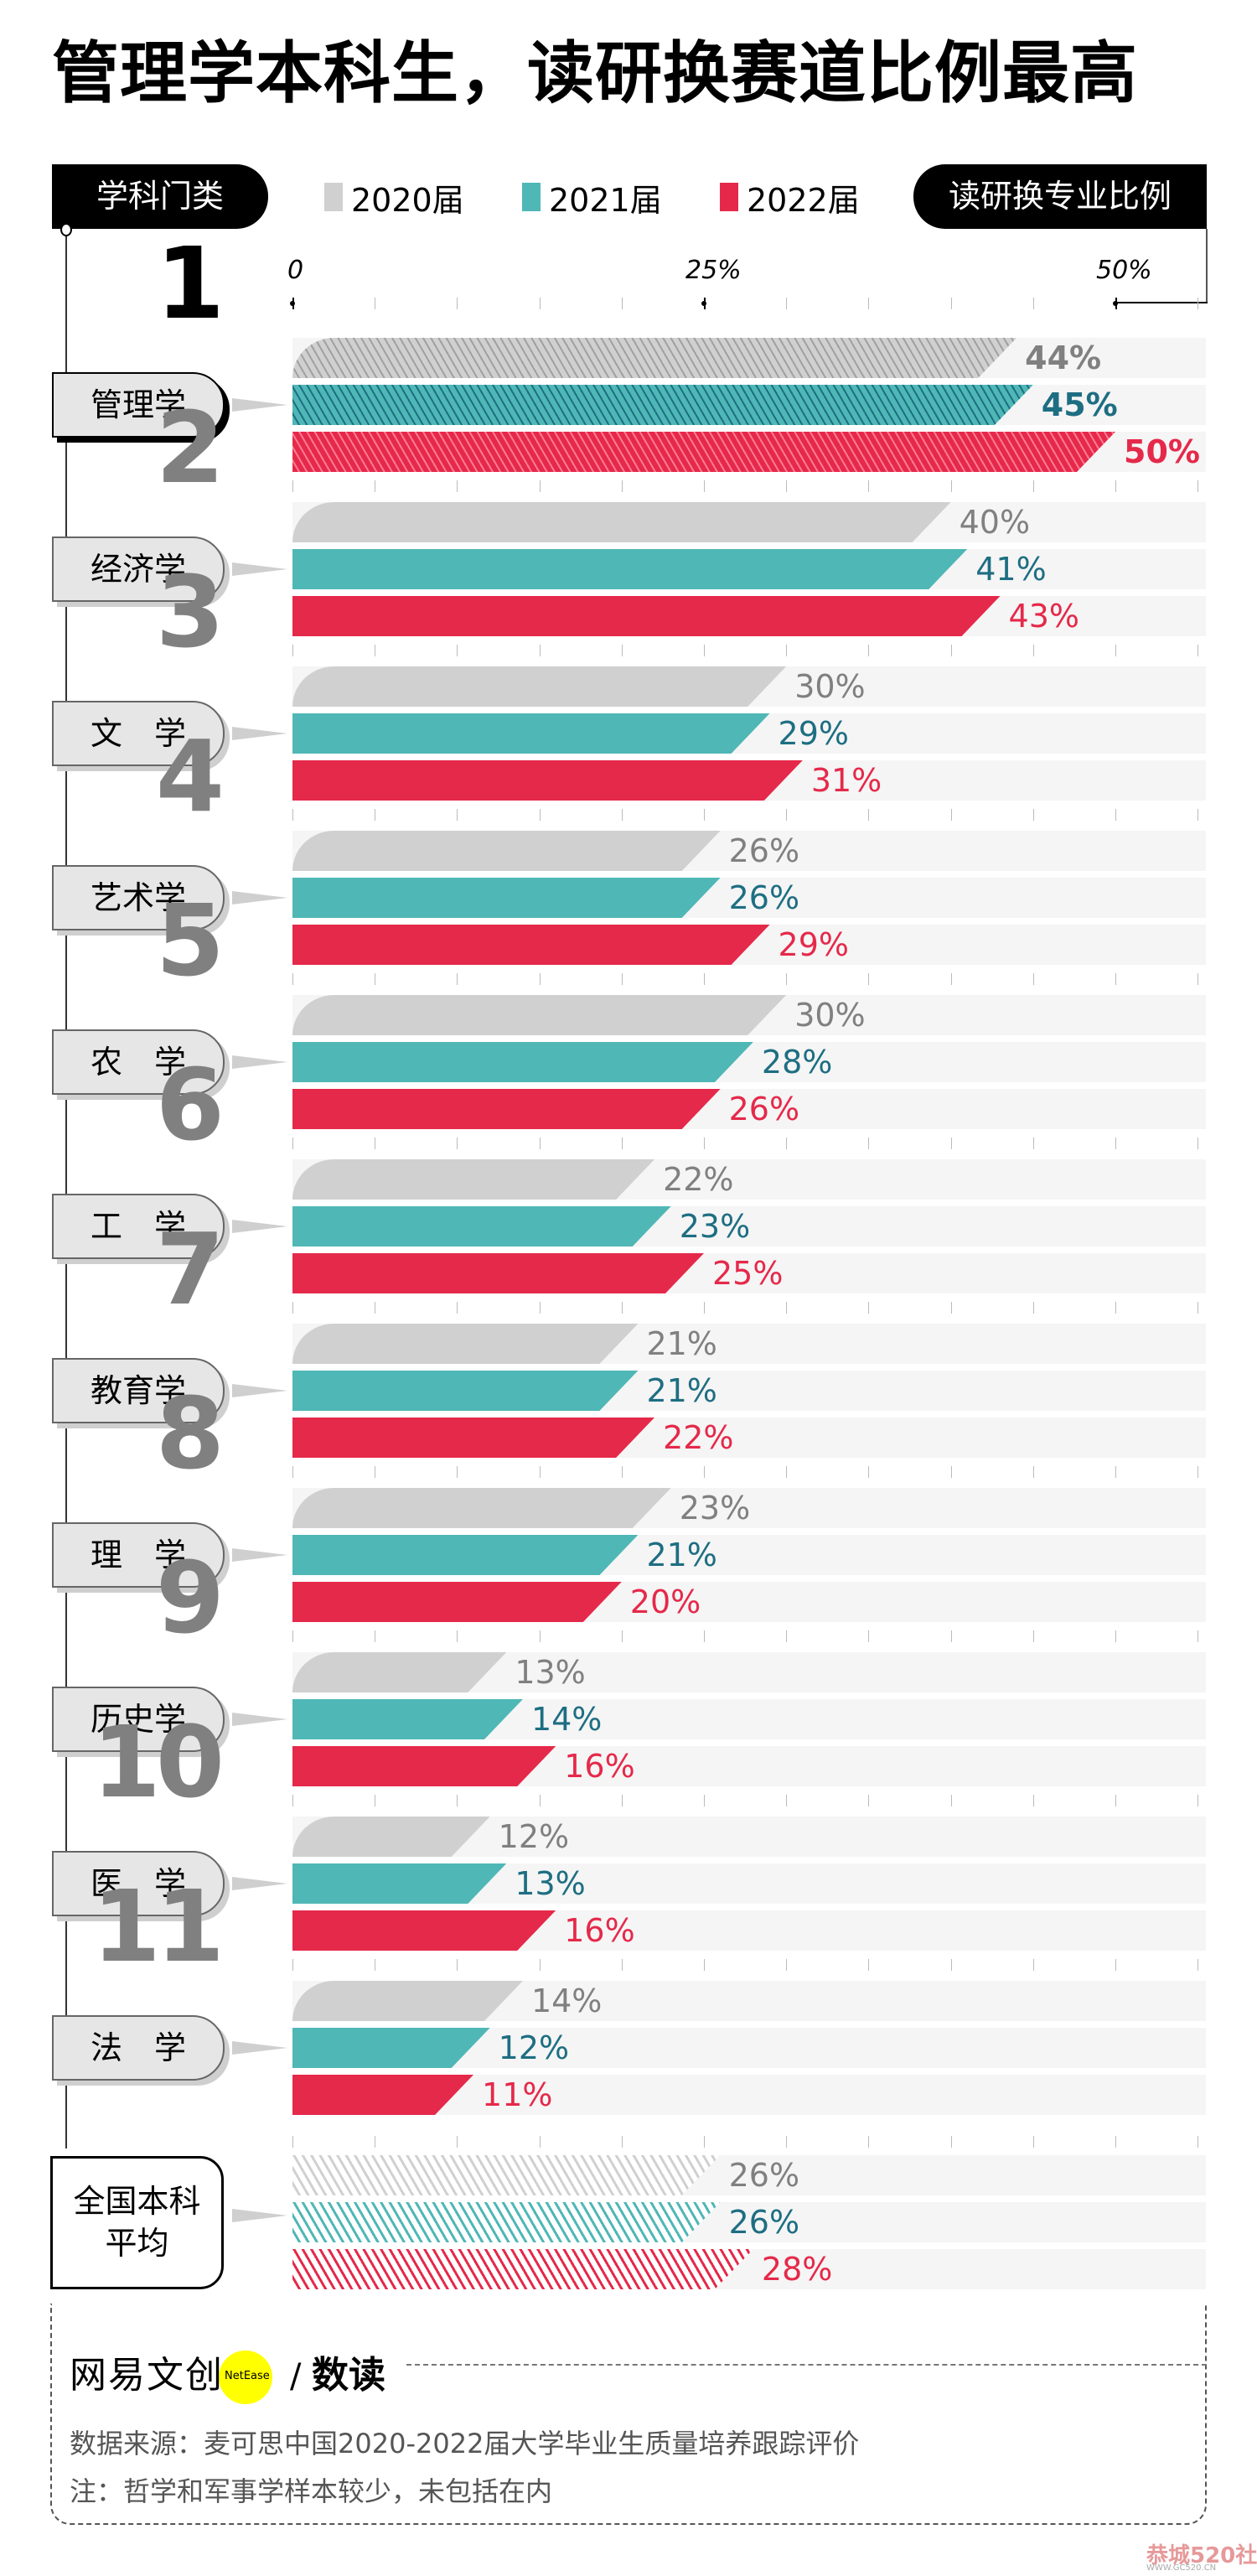  I want to click on legend-item-2020: 2020届, so click(394, 199).